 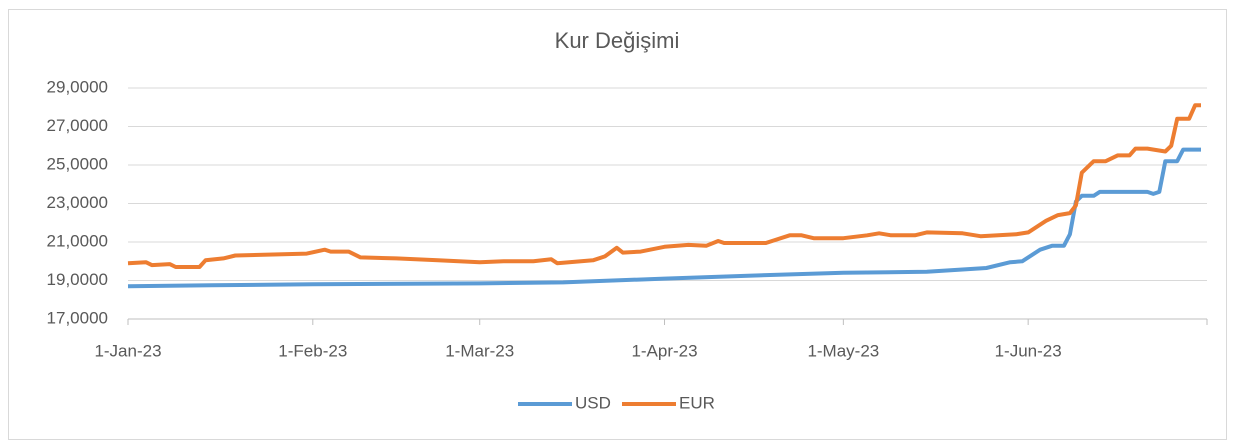 What do you see at coordinates (593, 402) in the screenshot?
I see `legend-label: USD` at bounding box center [593, 402].